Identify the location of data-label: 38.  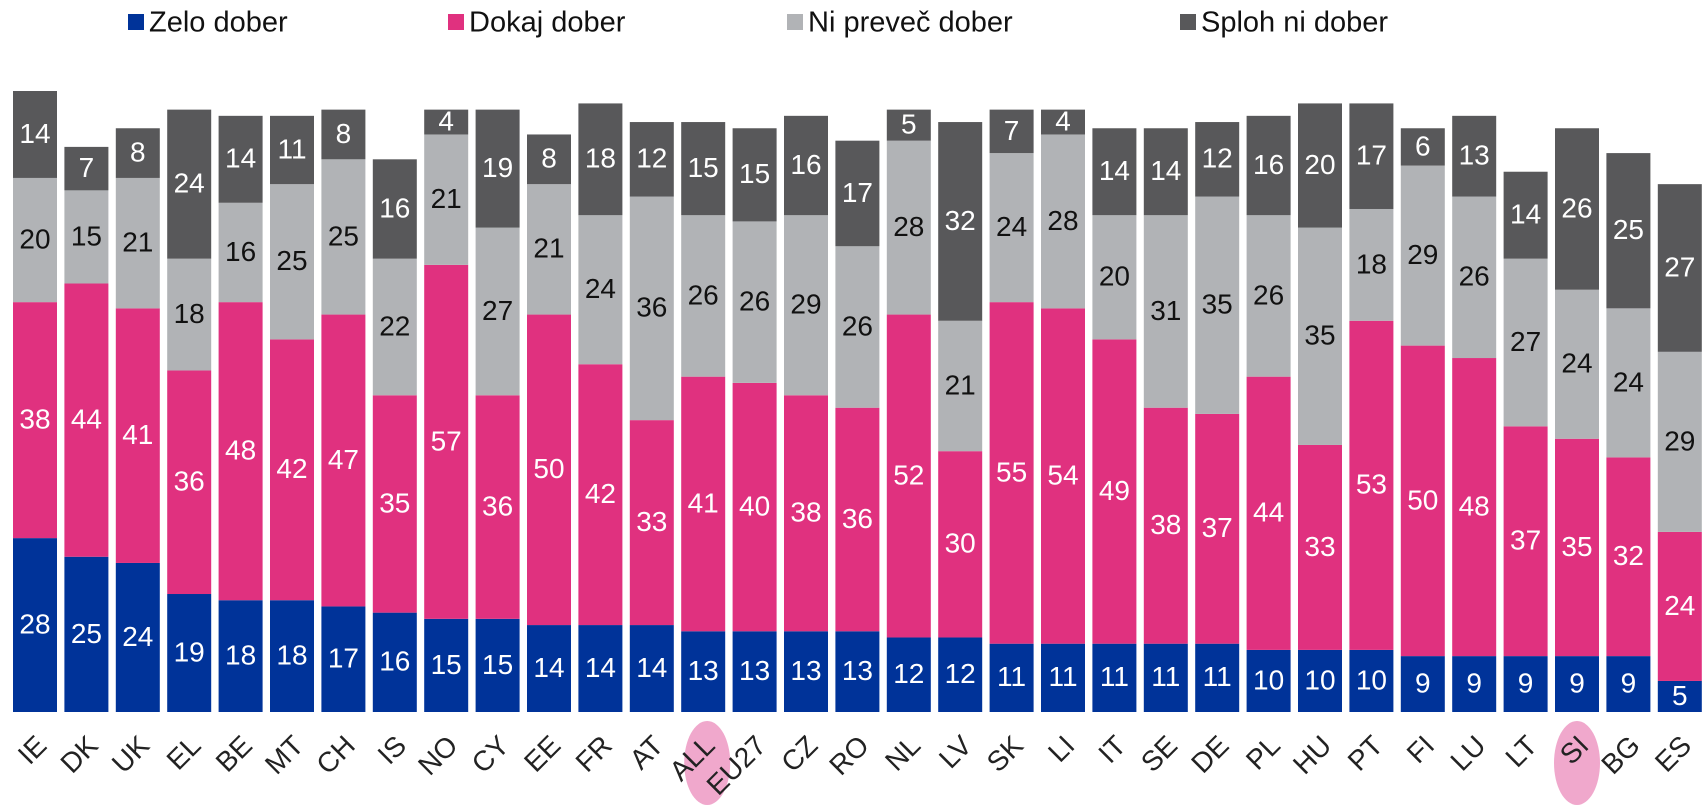
(805, 512).